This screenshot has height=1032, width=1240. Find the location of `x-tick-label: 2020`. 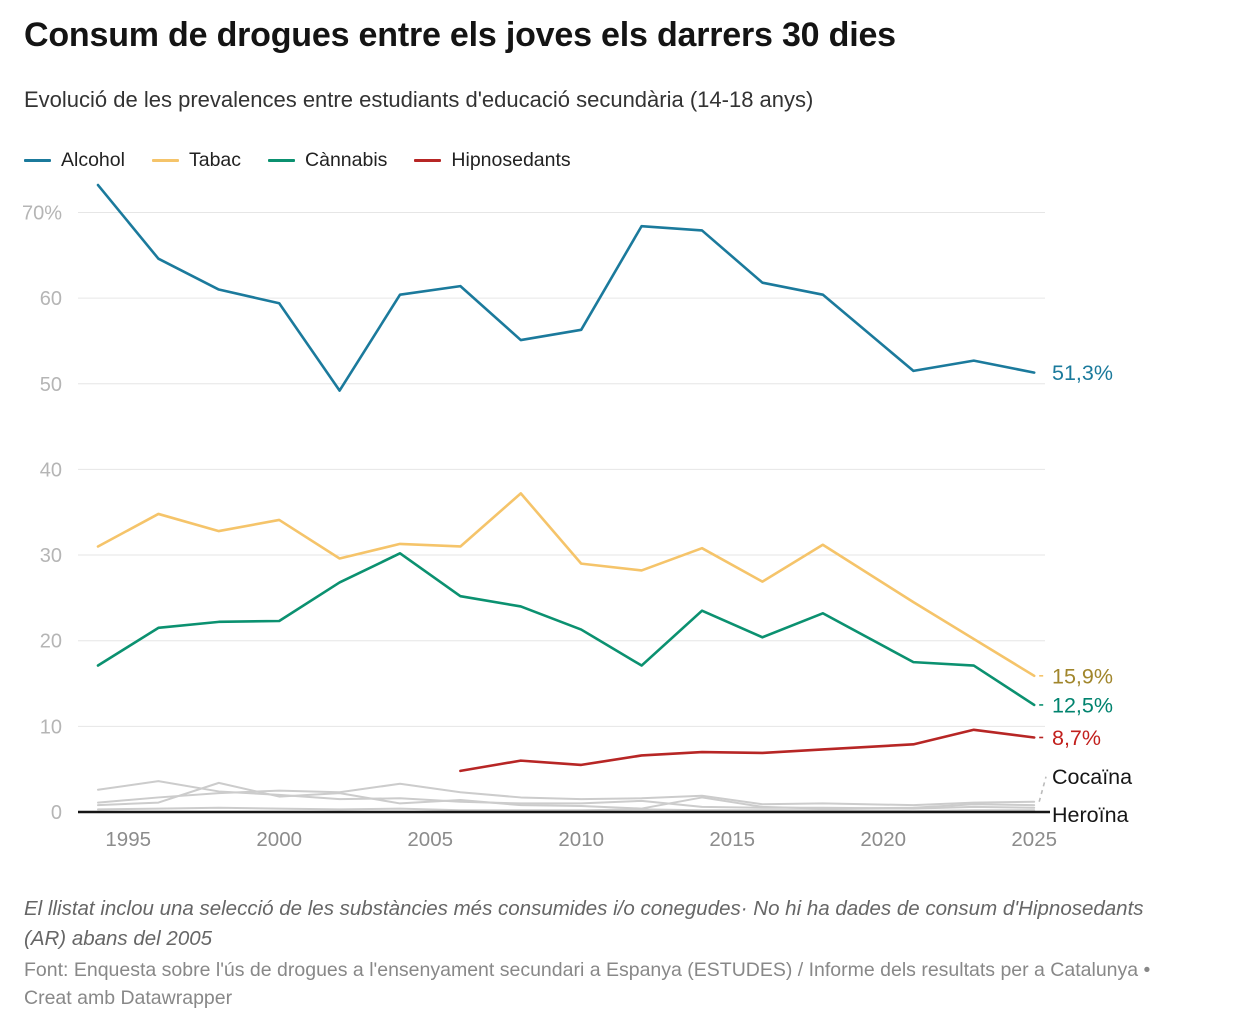

x-tick-label: 2020 is located at coordinates (883, 839).